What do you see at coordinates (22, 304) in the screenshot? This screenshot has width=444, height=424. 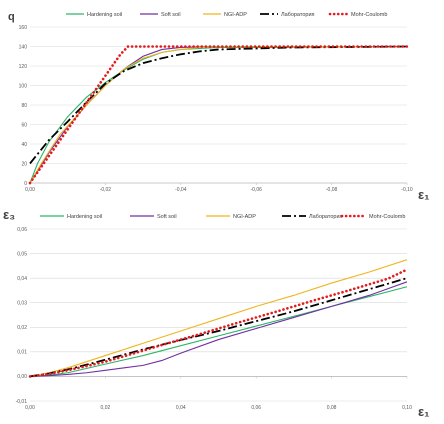 I see `y-tick-label: 0,03` at bounding box center [22, 304].